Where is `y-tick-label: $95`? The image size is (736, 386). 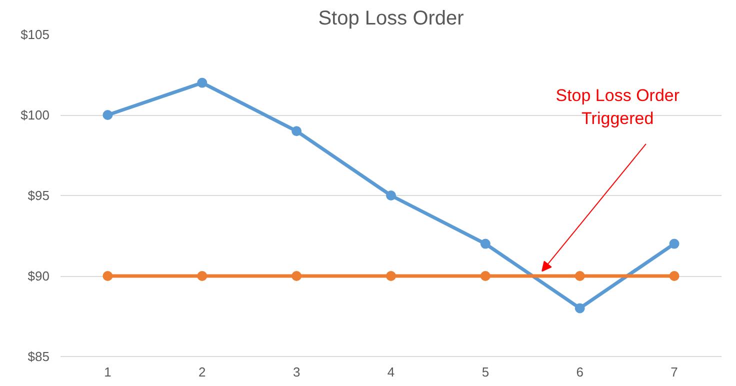 y-tick-label: $95 is located at coordinates (39, 195).